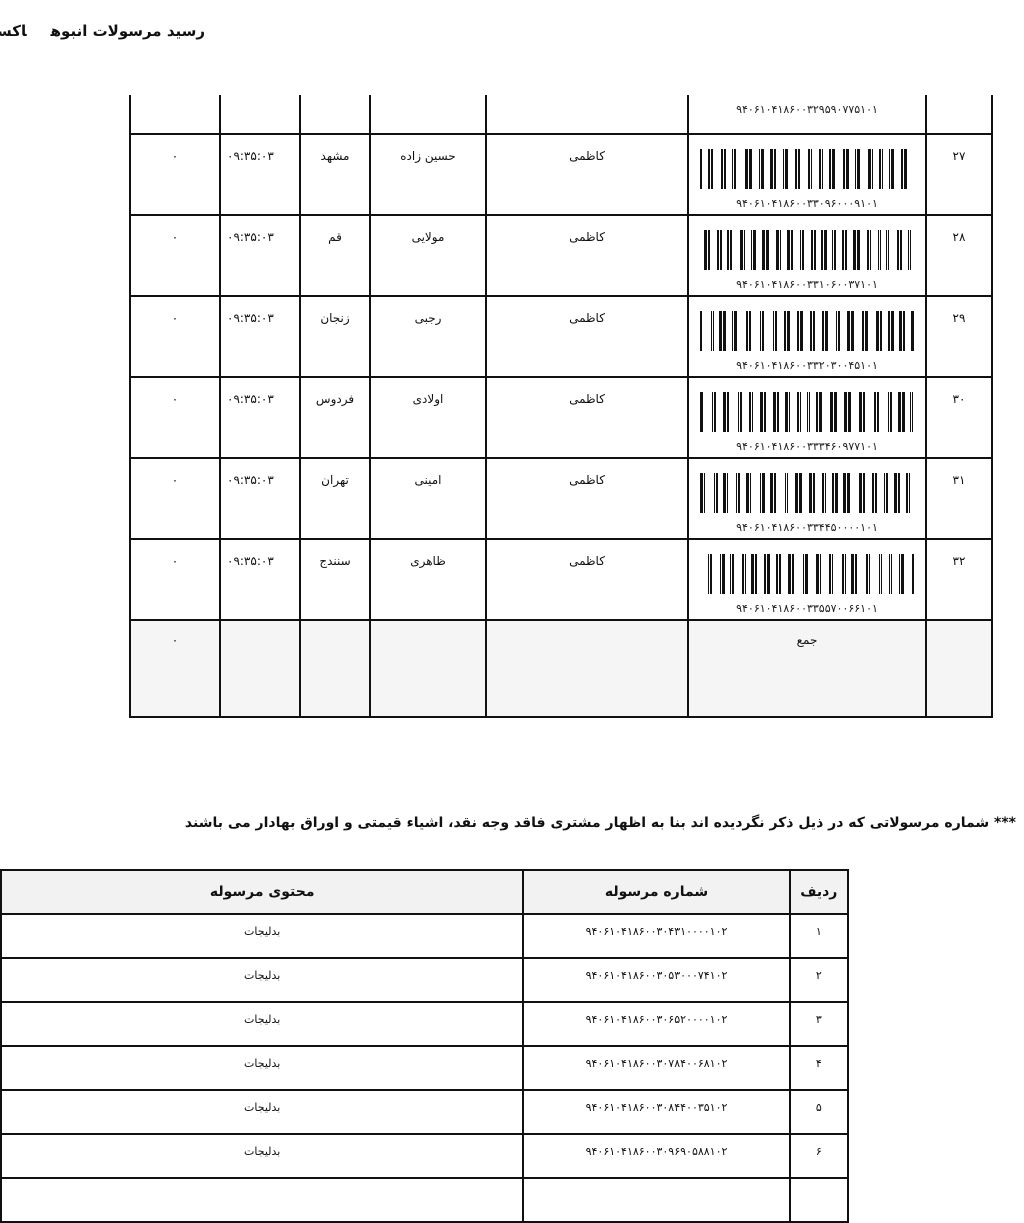 The width and height of the screenshot is (1024, 1223). Describe the element at coordinates (656, 1156) in the screenshot. I see `item-number: ۹۴۰۶۱۰۴۱۸۶۰۰۳۰۹۶۹۰۵۸۸۱۰۲` at that location.